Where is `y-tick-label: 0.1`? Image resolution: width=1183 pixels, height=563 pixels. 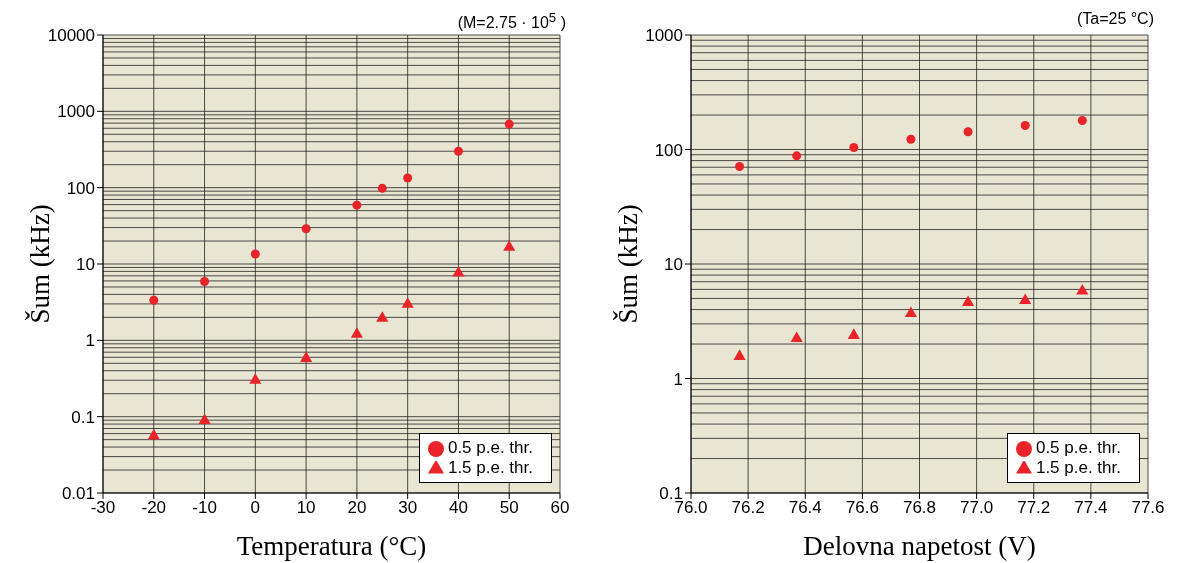
y-tick-label: 0.1 is located at coordinates (83, 417).